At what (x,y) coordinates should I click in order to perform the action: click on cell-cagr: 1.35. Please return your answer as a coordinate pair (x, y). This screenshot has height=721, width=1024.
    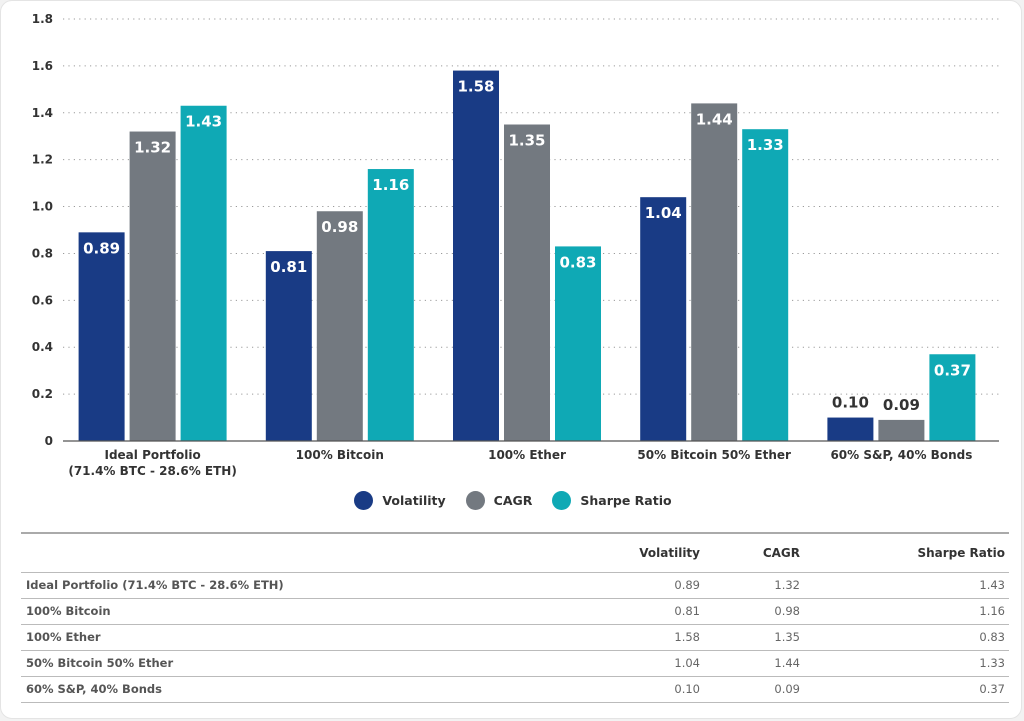
    Looking at the image, I should click on (754, 637).